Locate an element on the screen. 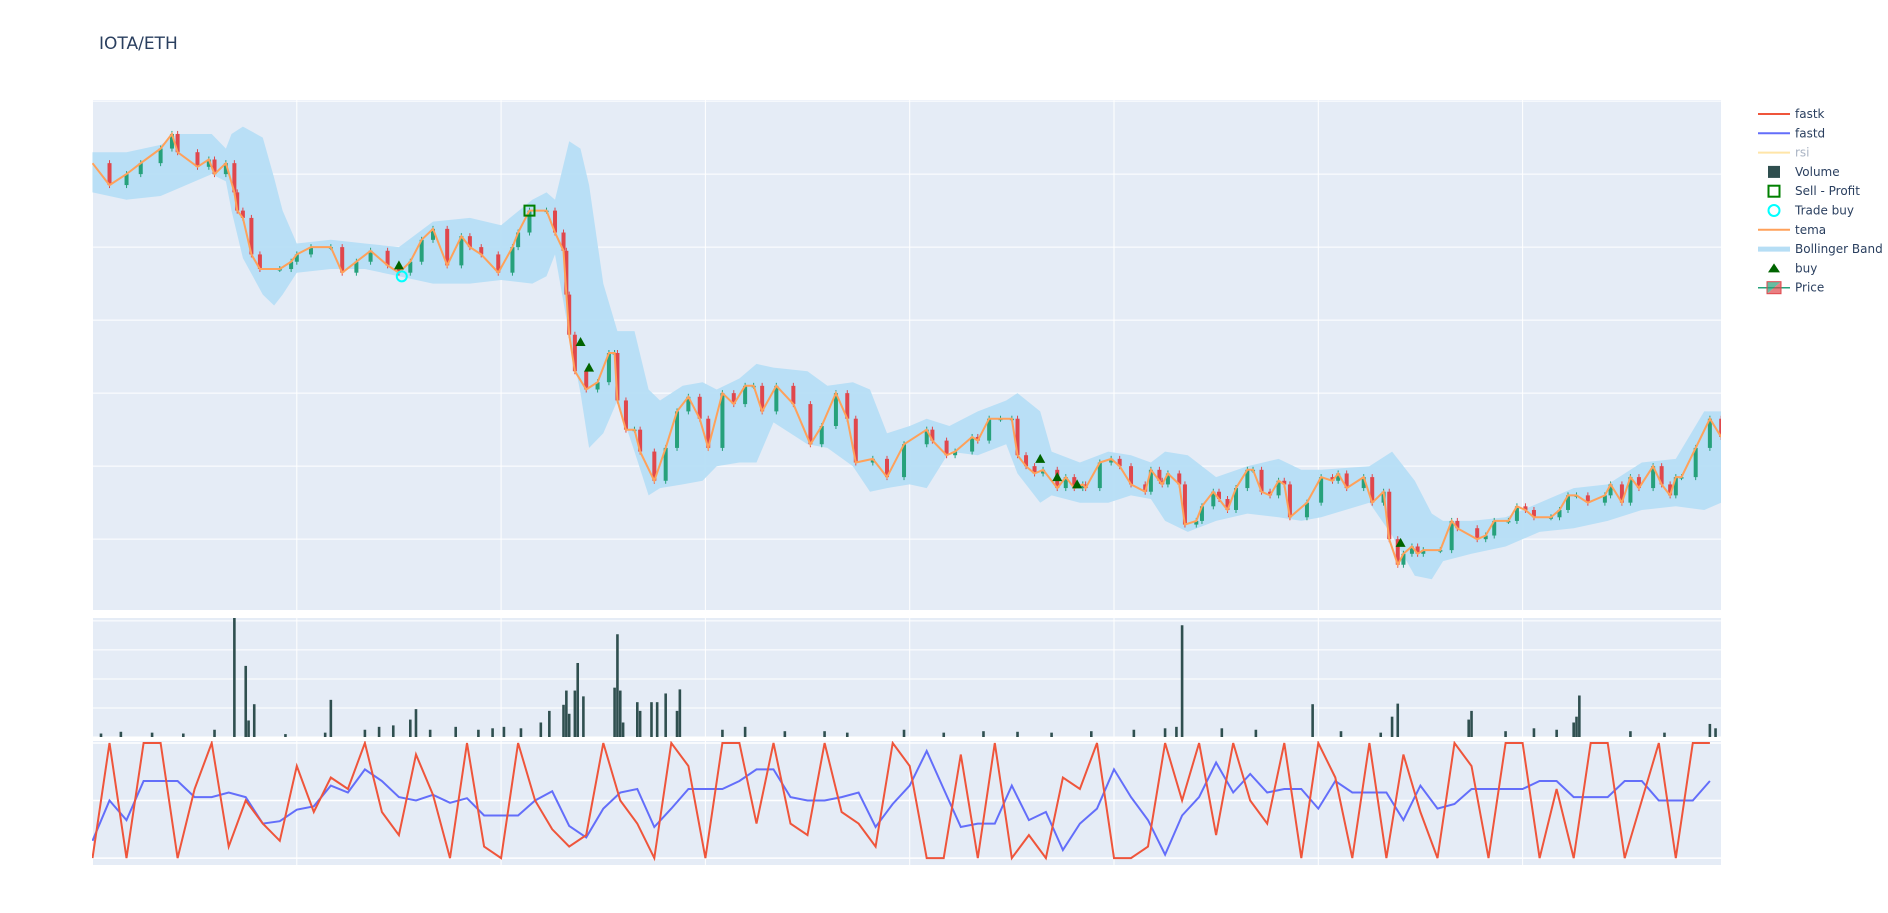 The image size is (1888, 913). candlestick-dec-icon is located at coordinates (1774, 287).